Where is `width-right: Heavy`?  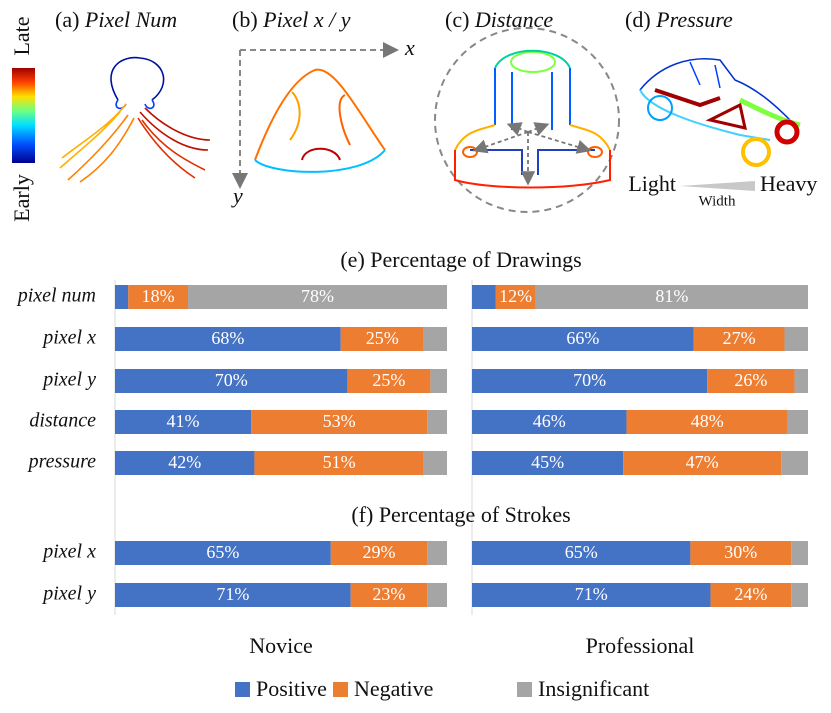 width-right: Heavy is located at coordinates (788, 183).